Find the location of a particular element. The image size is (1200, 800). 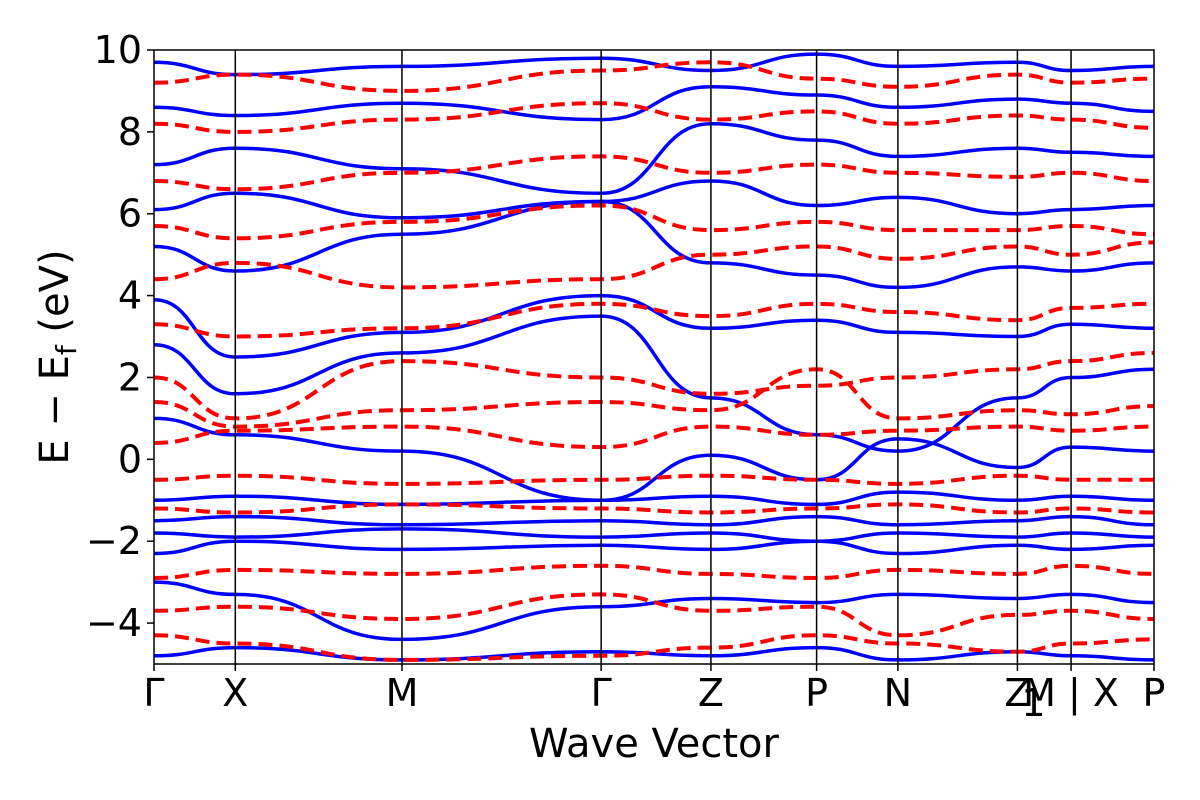

y-tick-label-7: 10 is located at coordinates (118, 50).